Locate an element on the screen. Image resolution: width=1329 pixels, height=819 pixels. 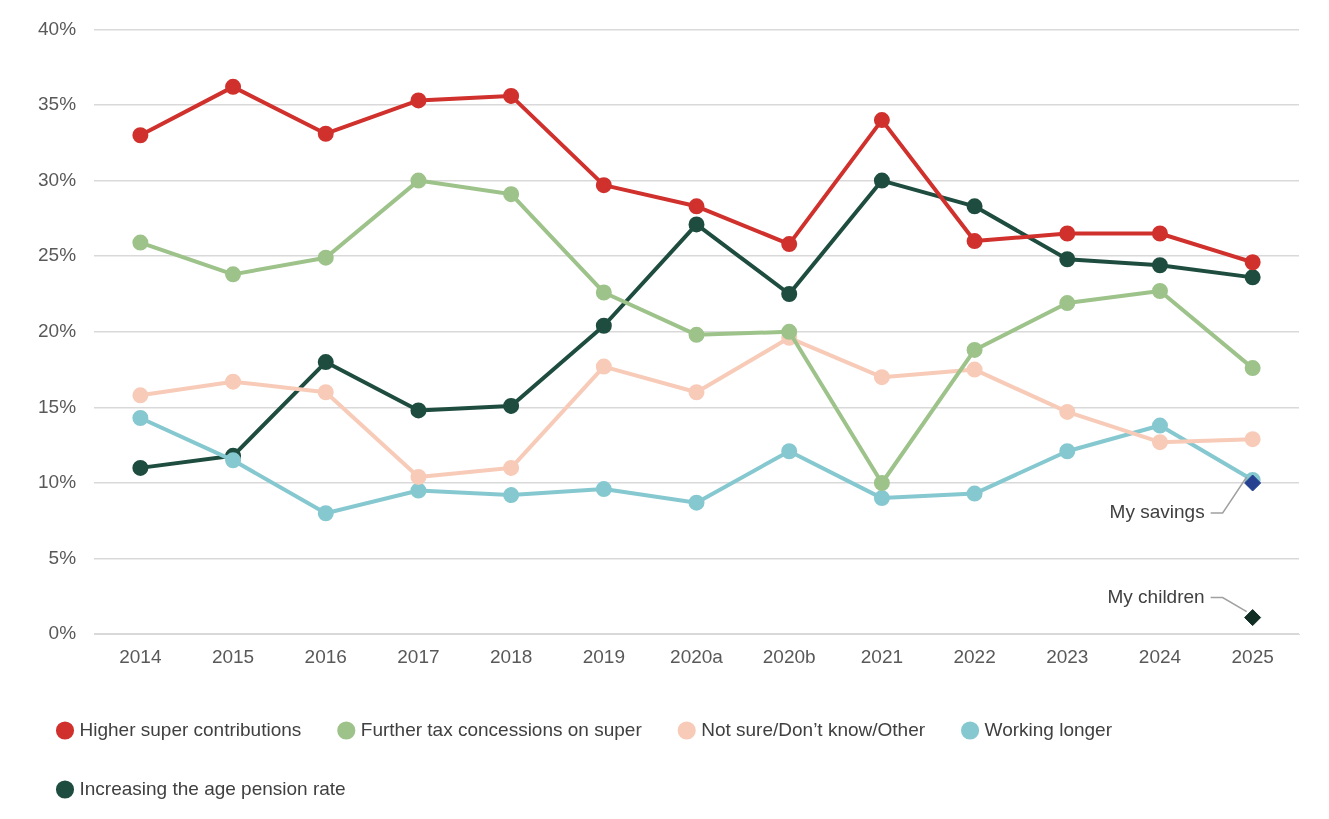
text: My savings is located at coordinates (1157, 512).